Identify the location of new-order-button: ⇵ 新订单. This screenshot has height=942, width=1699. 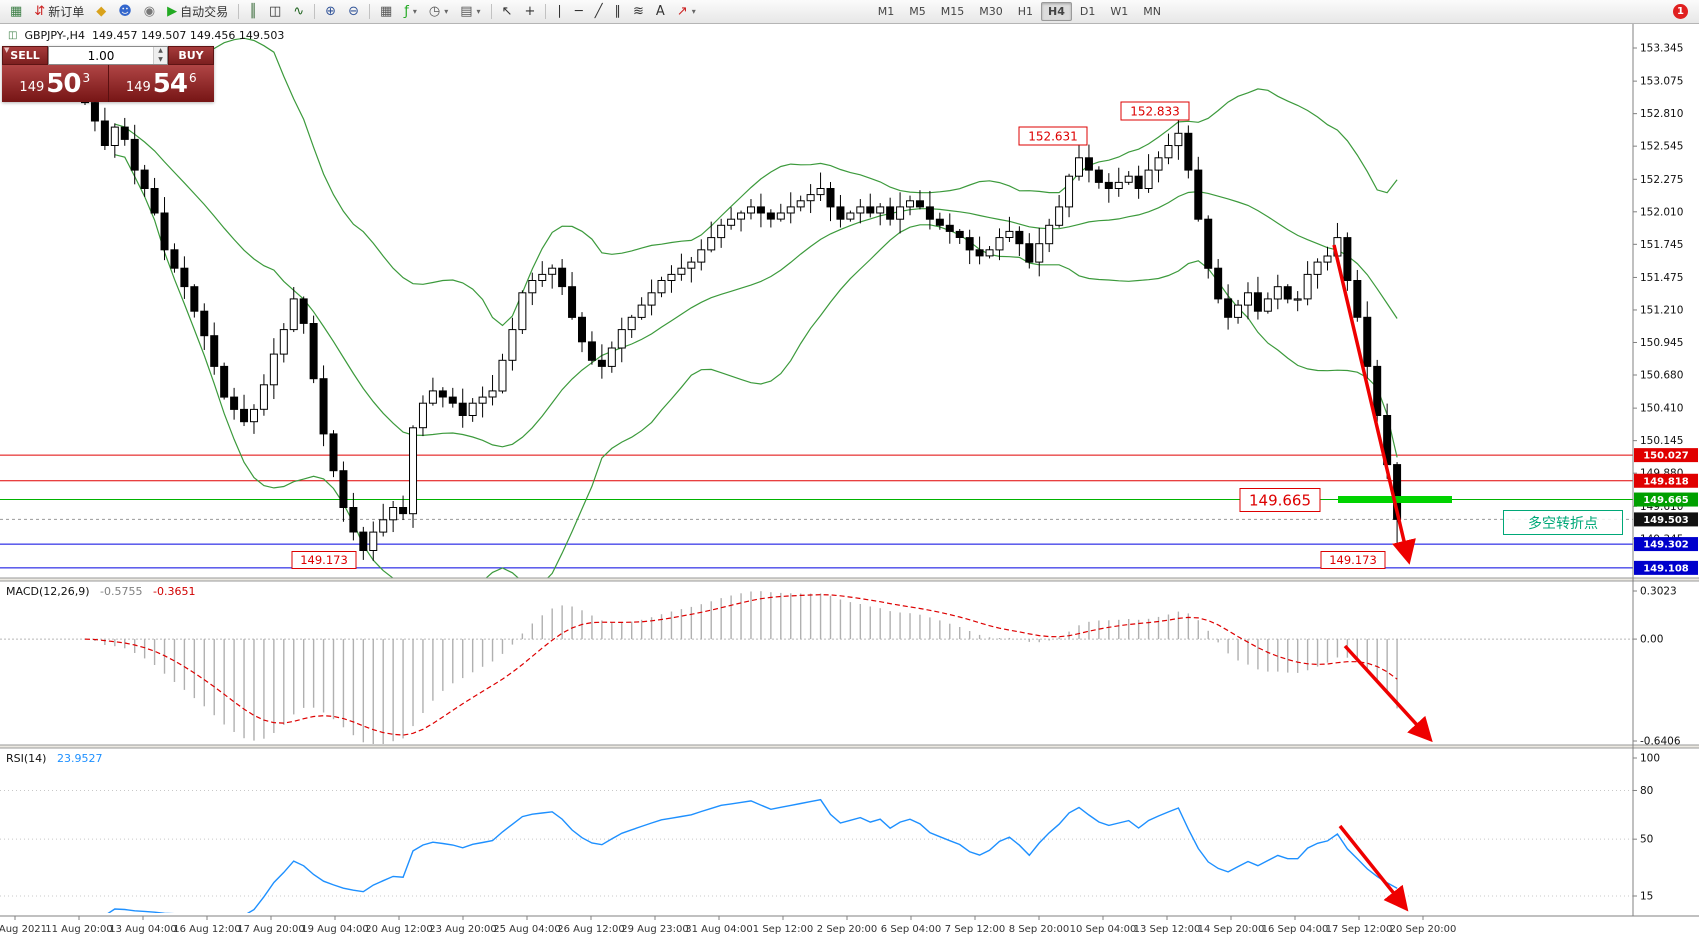
(59, 12).